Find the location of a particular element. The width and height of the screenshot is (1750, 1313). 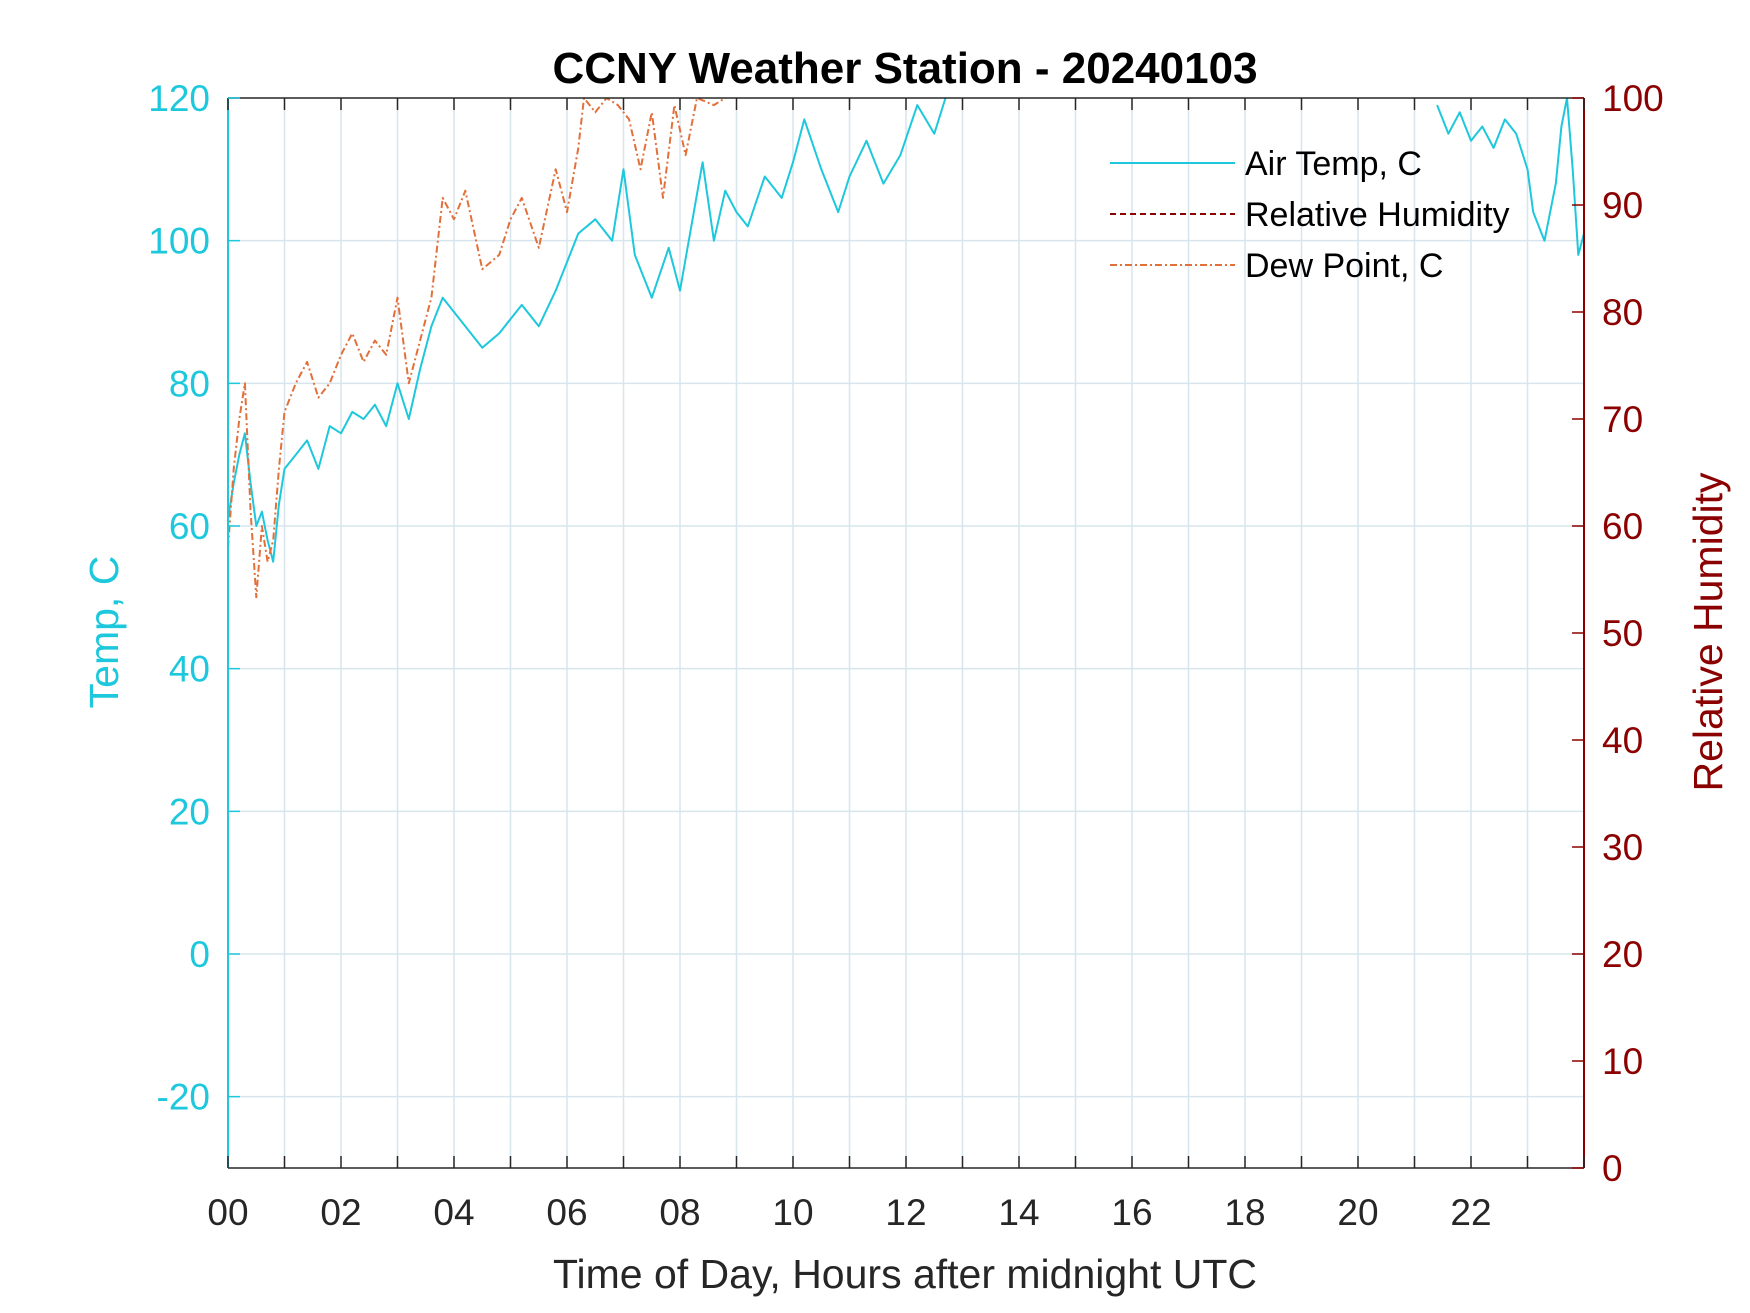

y-left-tick-label: 20 is located at coordinates (189, 811).